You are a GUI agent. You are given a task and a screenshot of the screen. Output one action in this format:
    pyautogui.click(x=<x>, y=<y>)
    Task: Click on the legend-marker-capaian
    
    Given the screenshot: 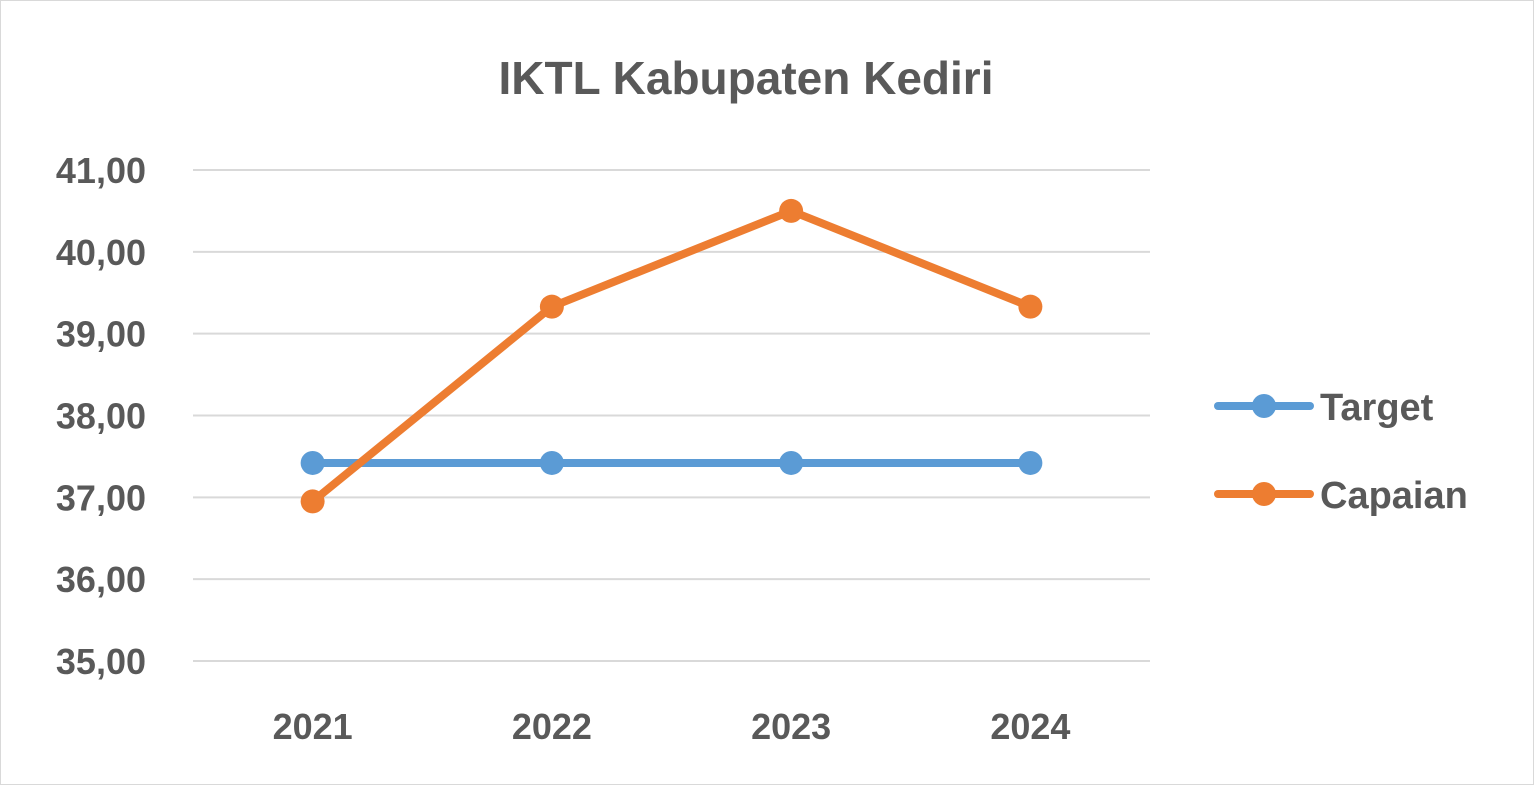 What is the action you would take?
    pyautogui.click(x=1264, y=494)
    